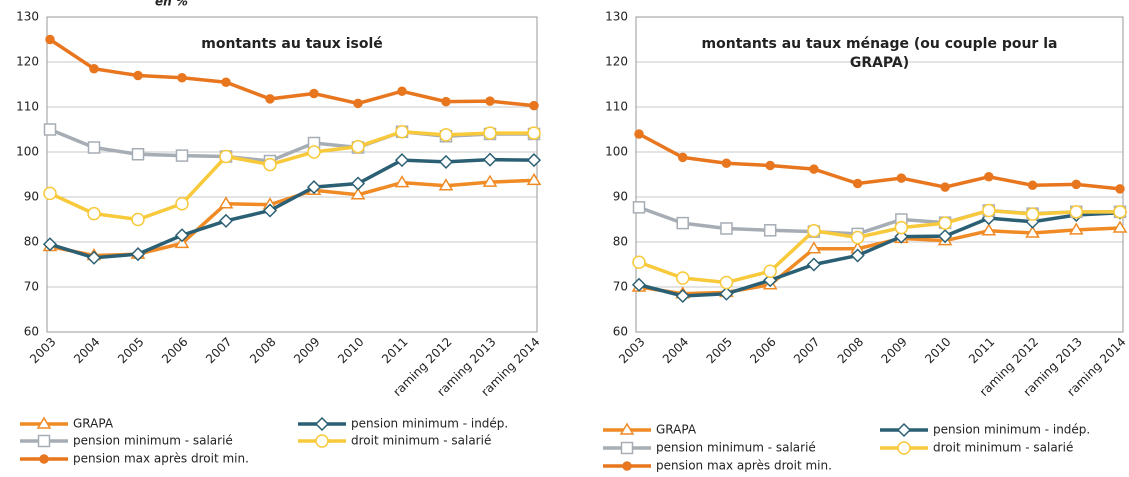  Describe the element at coordinates (31, 242) in the screenshot. I see `y-tick-label: 80` at that location.